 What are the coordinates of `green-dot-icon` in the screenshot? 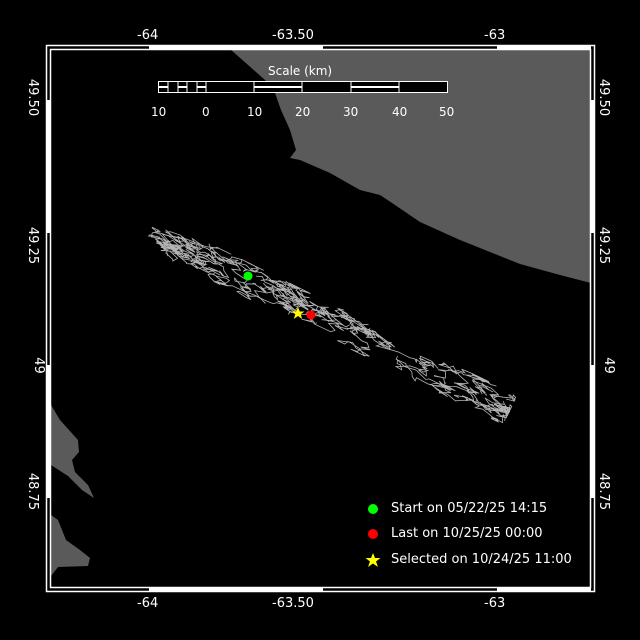 It's located at (373, 509).